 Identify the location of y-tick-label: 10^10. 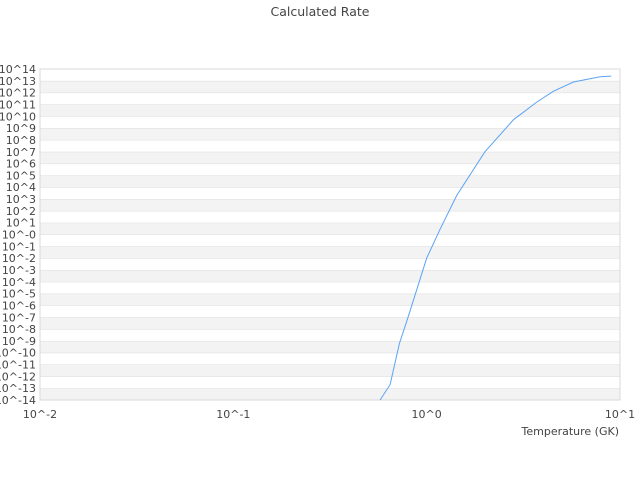
(18, 116).